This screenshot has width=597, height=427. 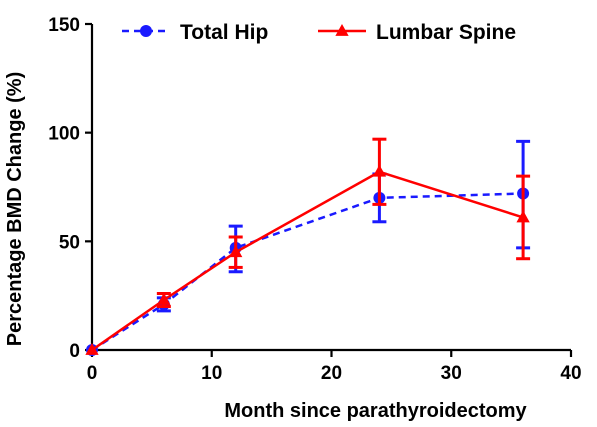 I want to click on legend-label: Lumbar Spine, so click(x=446, y=32).